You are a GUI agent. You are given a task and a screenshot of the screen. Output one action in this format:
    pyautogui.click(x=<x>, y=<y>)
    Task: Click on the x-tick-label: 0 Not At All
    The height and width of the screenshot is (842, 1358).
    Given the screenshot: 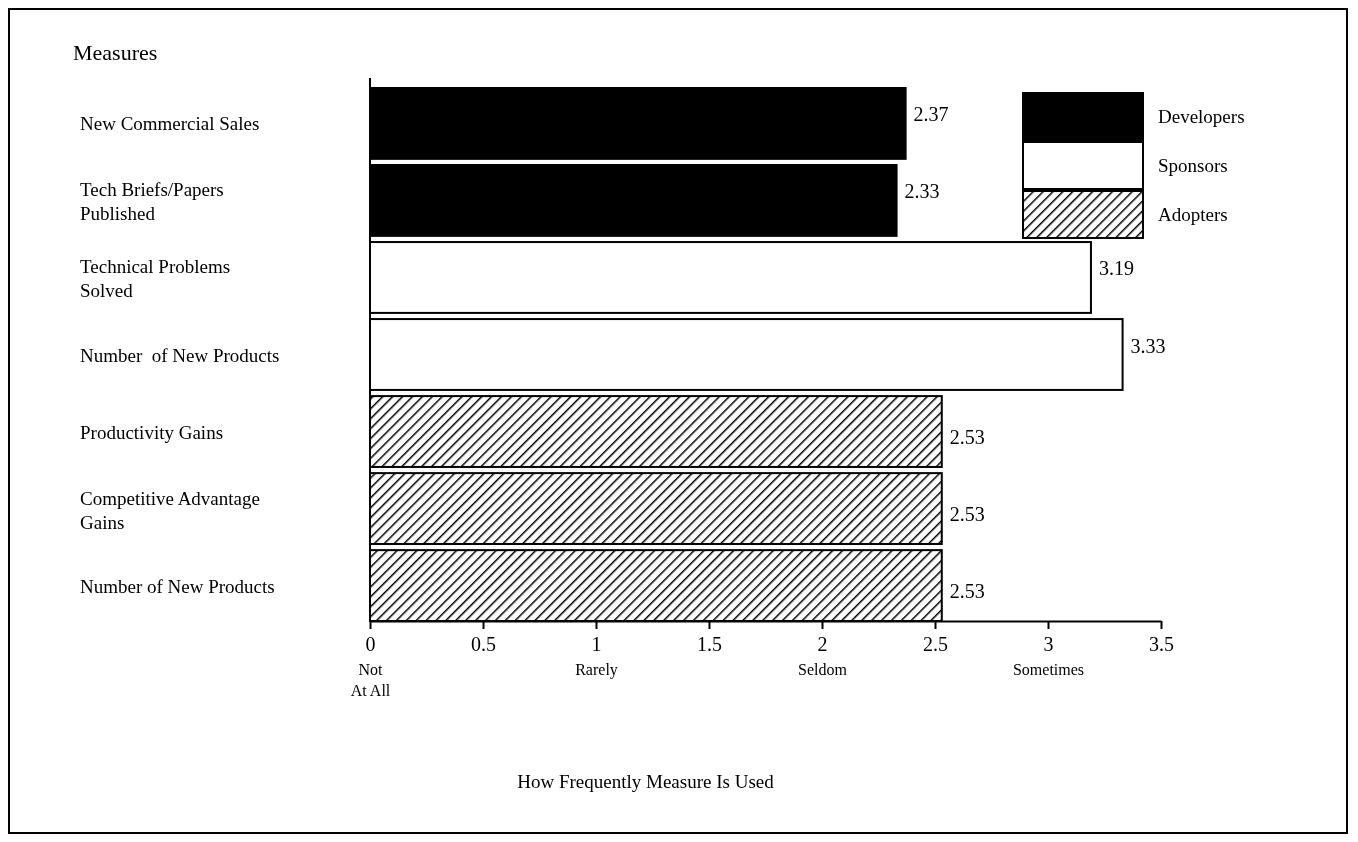 What is the action you would take?
    pyautogui.click(x=370, y=666)
    